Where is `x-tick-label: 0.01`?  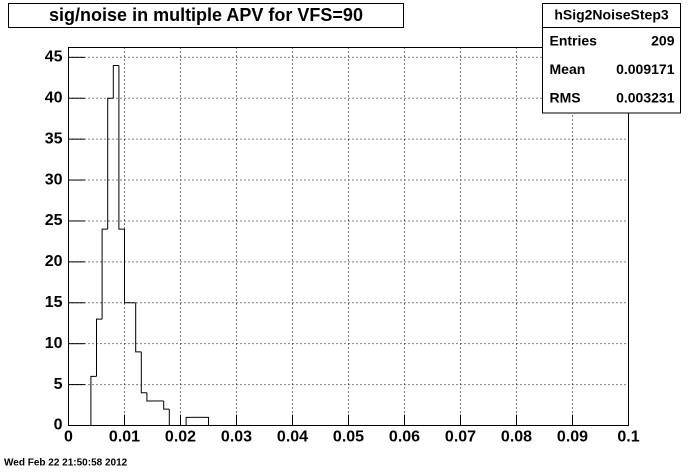 x-tick-label: 0.01 is located at coordinates (124, 437).